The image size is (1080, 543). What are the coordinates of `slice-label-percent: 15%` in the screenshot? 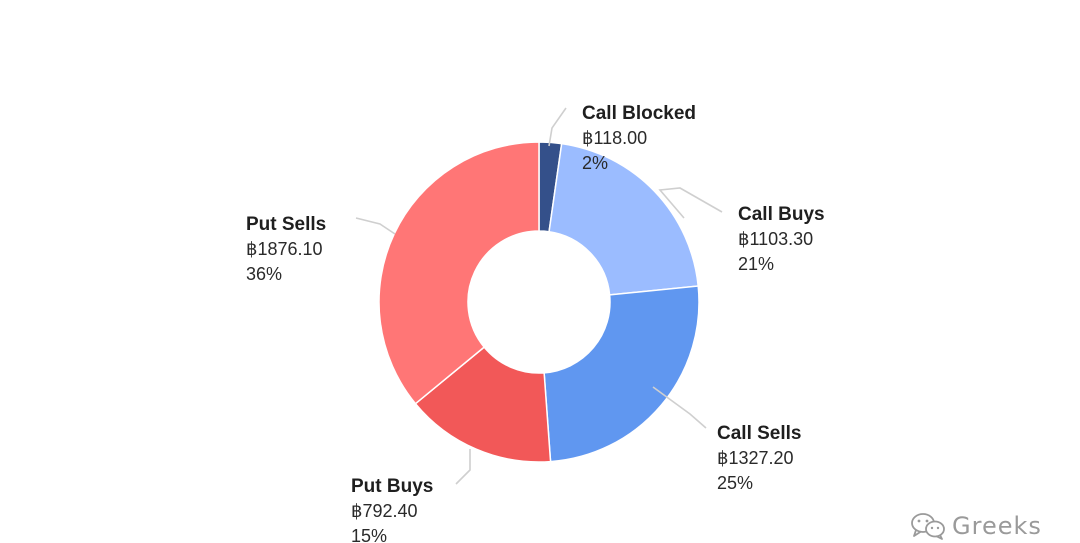 It's located at (369, 534).